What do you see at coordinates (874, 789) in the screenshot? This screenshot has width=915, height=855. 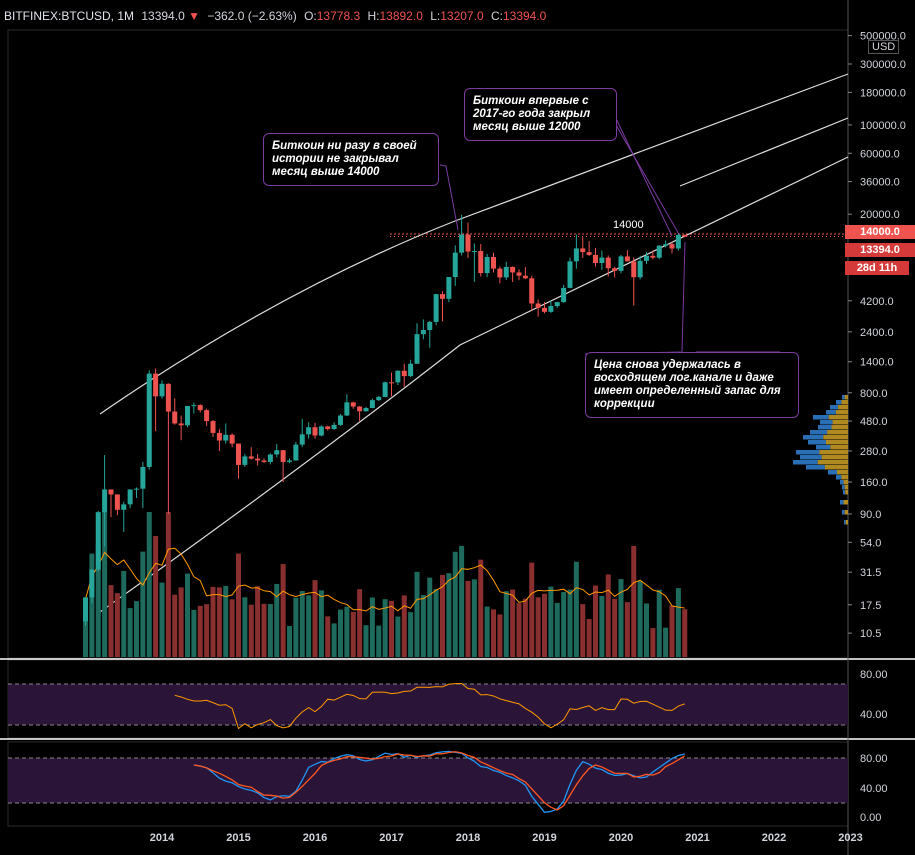 I see `stoch-tick-label: 40.00` at bounding box center [874, 789].